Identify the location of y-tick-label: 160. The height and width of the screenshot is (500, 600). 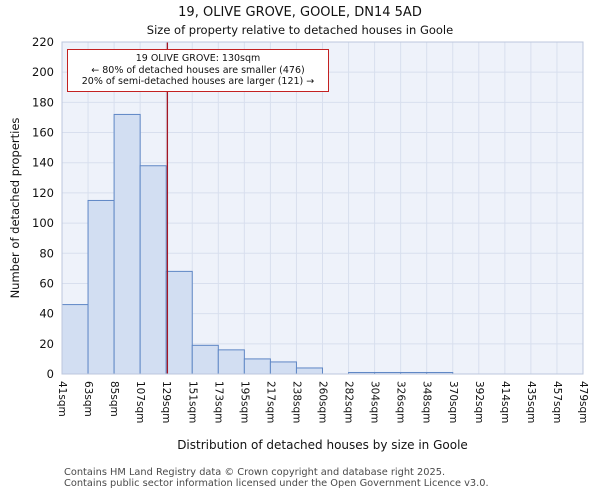
(43, 133).